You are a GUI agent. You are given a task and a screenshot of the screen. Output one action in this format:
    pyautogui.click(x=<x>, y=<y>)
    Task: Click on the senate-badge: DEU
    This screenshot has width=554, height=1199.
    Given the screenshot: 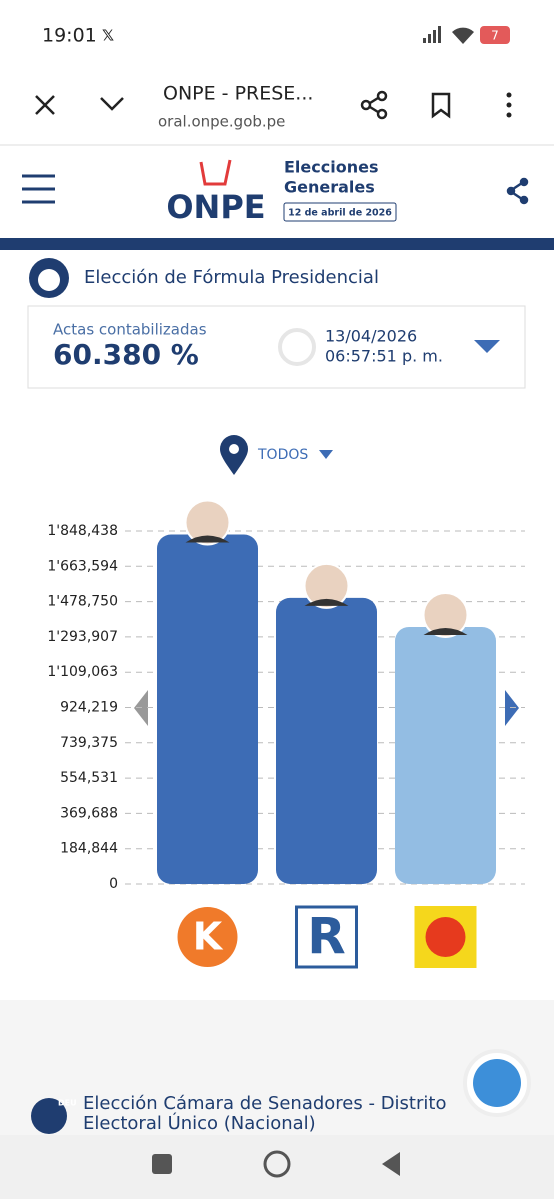 What is the action you would take?
    pyautogui.click(x=67, y=1103)
    